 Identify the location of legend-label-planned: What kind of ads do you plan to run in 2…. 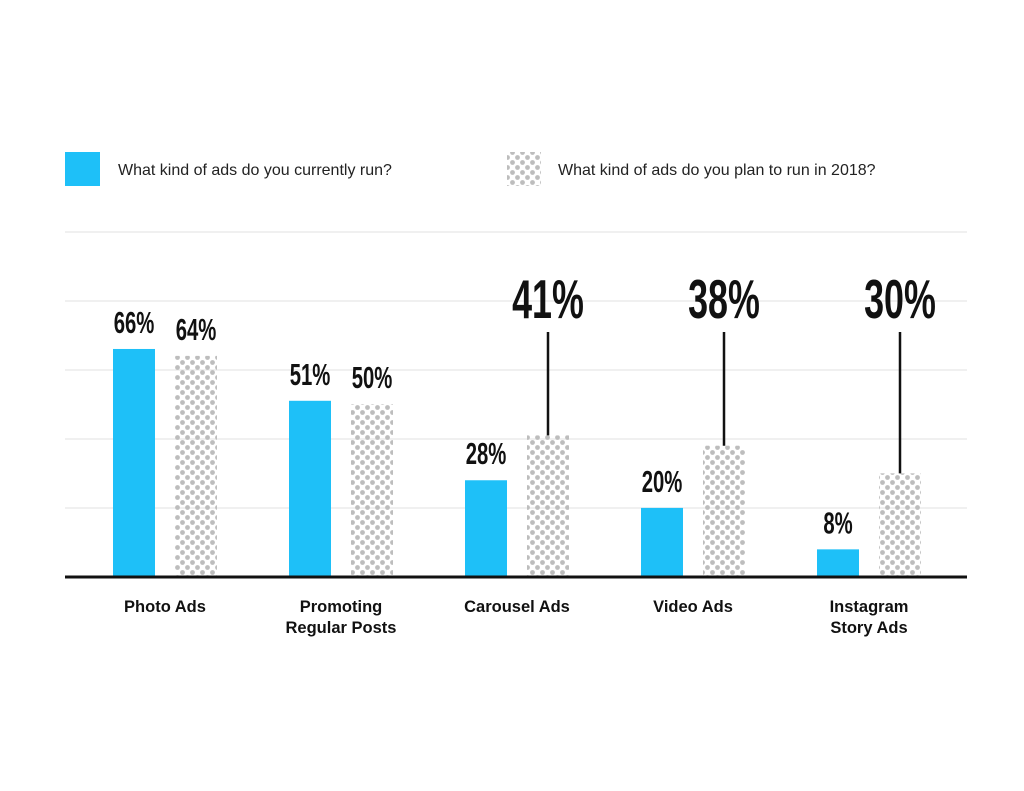
(717, 170).